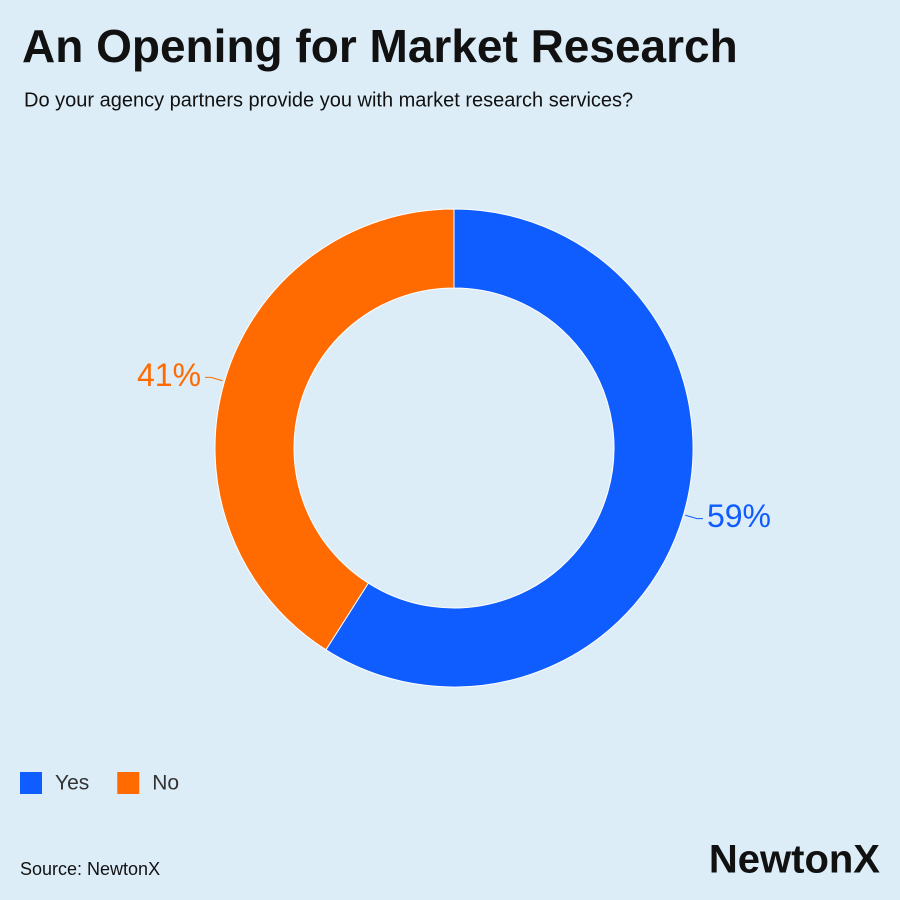 This screenshot has width=900, height=900. What do you see at coordinates (165, 783) in the screenshot?
I see `legend-label: No` at bounding box center [165, 783].